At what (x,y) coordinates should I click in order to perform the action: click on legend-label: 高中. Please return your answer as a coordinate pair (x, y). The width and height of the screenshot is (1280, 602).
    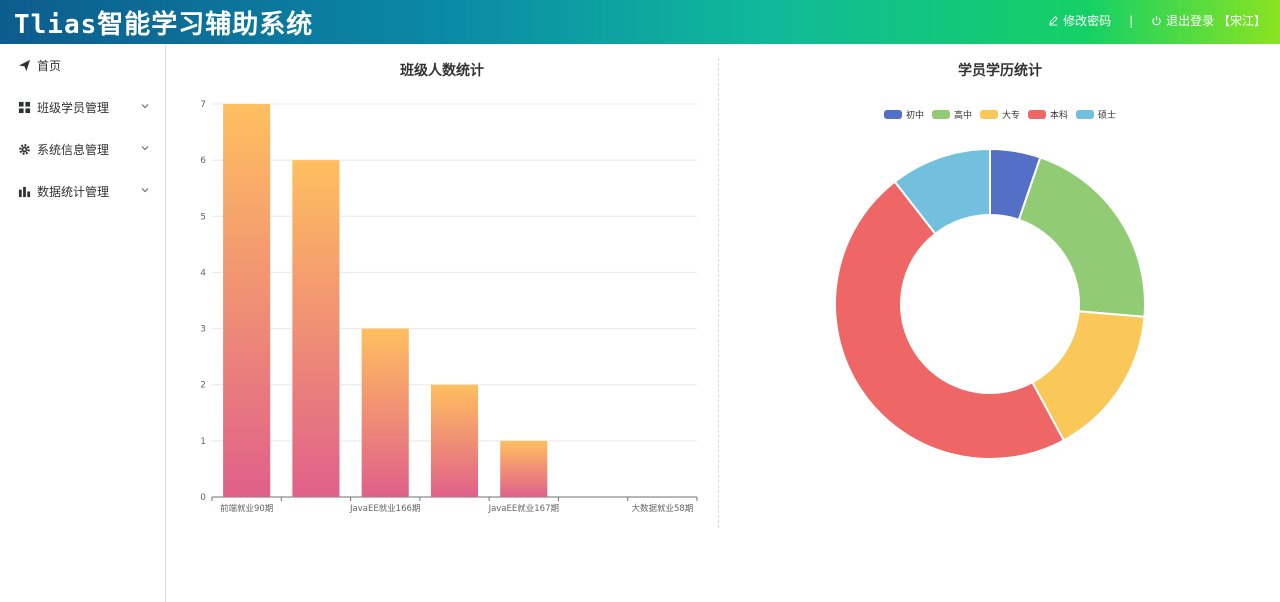
    Looking at the image, I should click on (962, 116).